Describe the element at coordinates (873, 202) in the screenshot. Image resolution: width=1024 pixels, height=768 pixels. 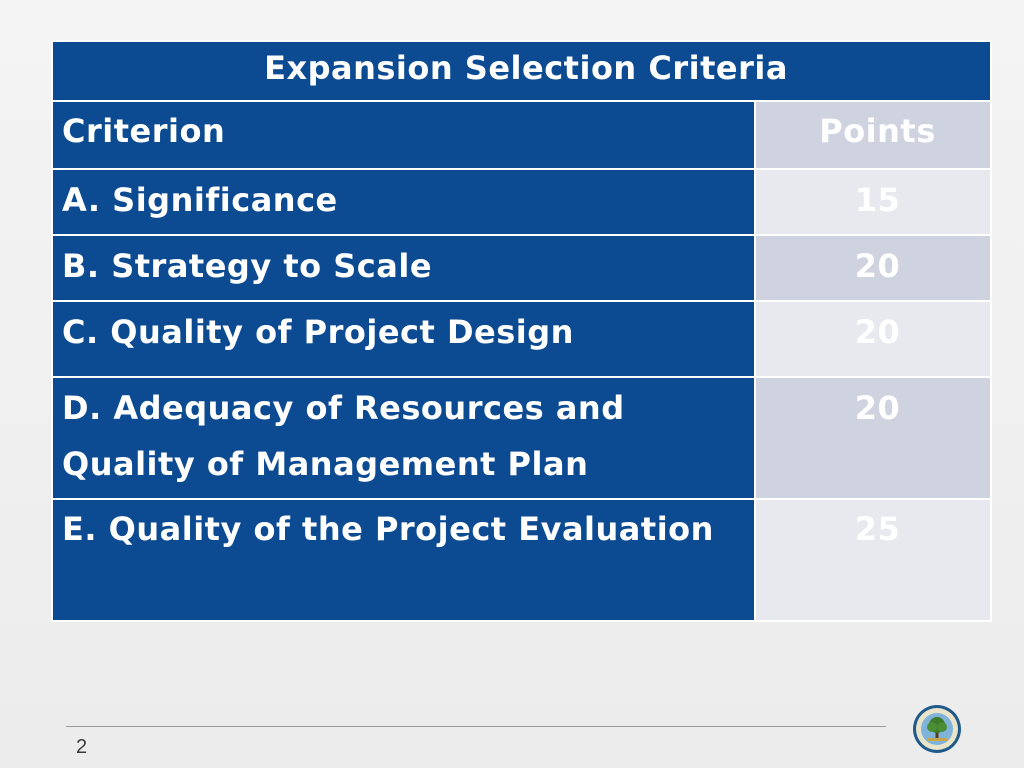
I see `points-cell: 15` at that location.